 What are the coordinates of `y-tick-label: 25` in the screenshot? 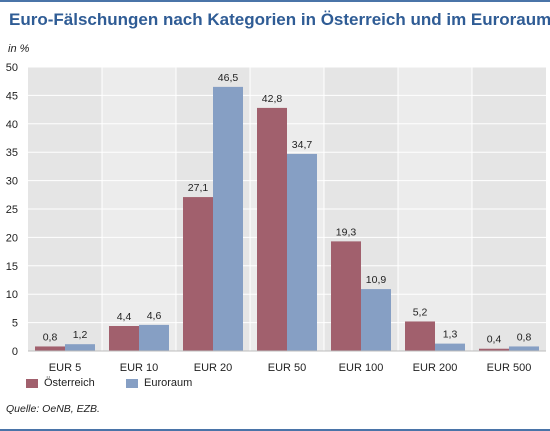 It's located at (12, 210).